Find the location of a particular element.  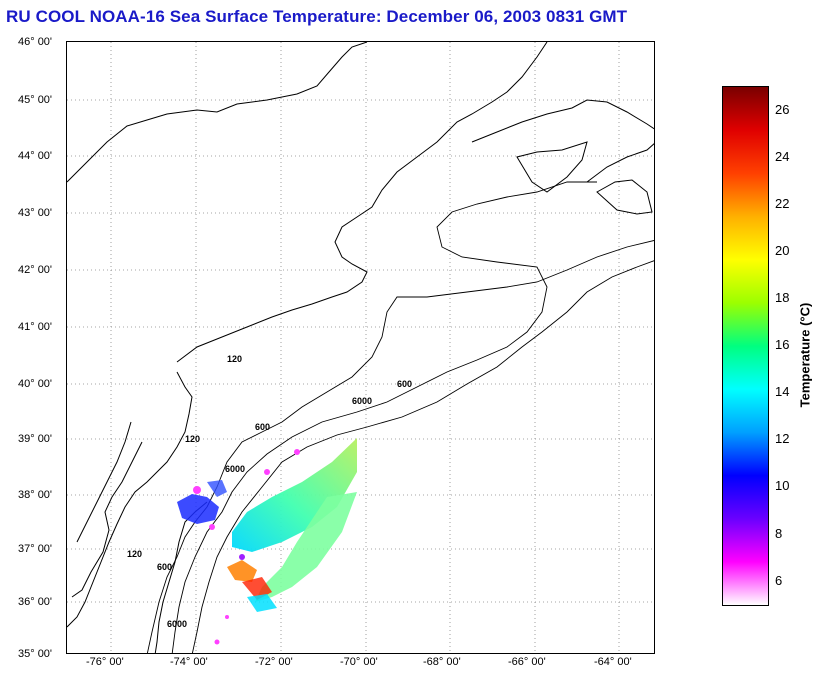

colorbar-tick-20: 20 is located at coordinates (782, 250).